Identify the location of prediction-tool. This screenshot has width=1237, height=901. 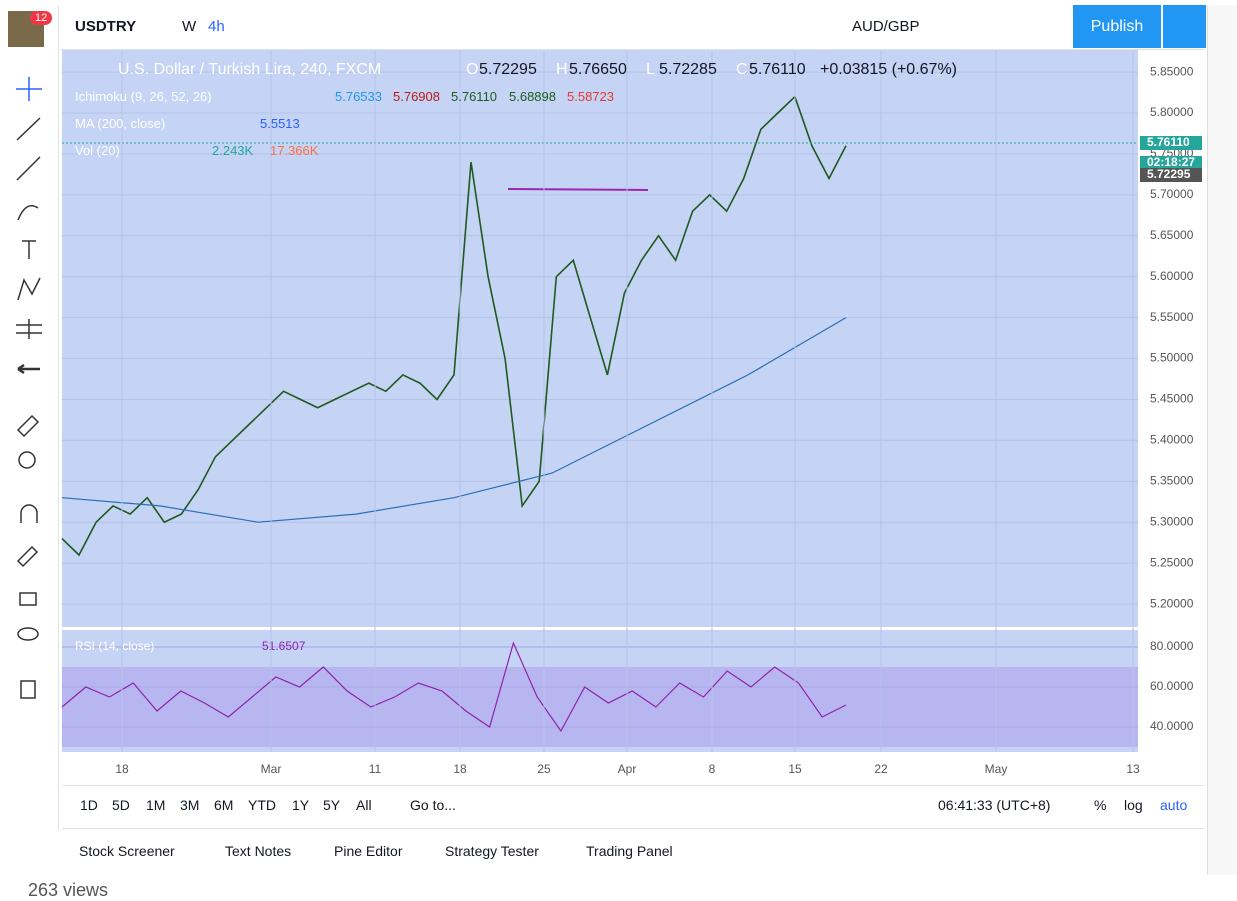
(29, 329).